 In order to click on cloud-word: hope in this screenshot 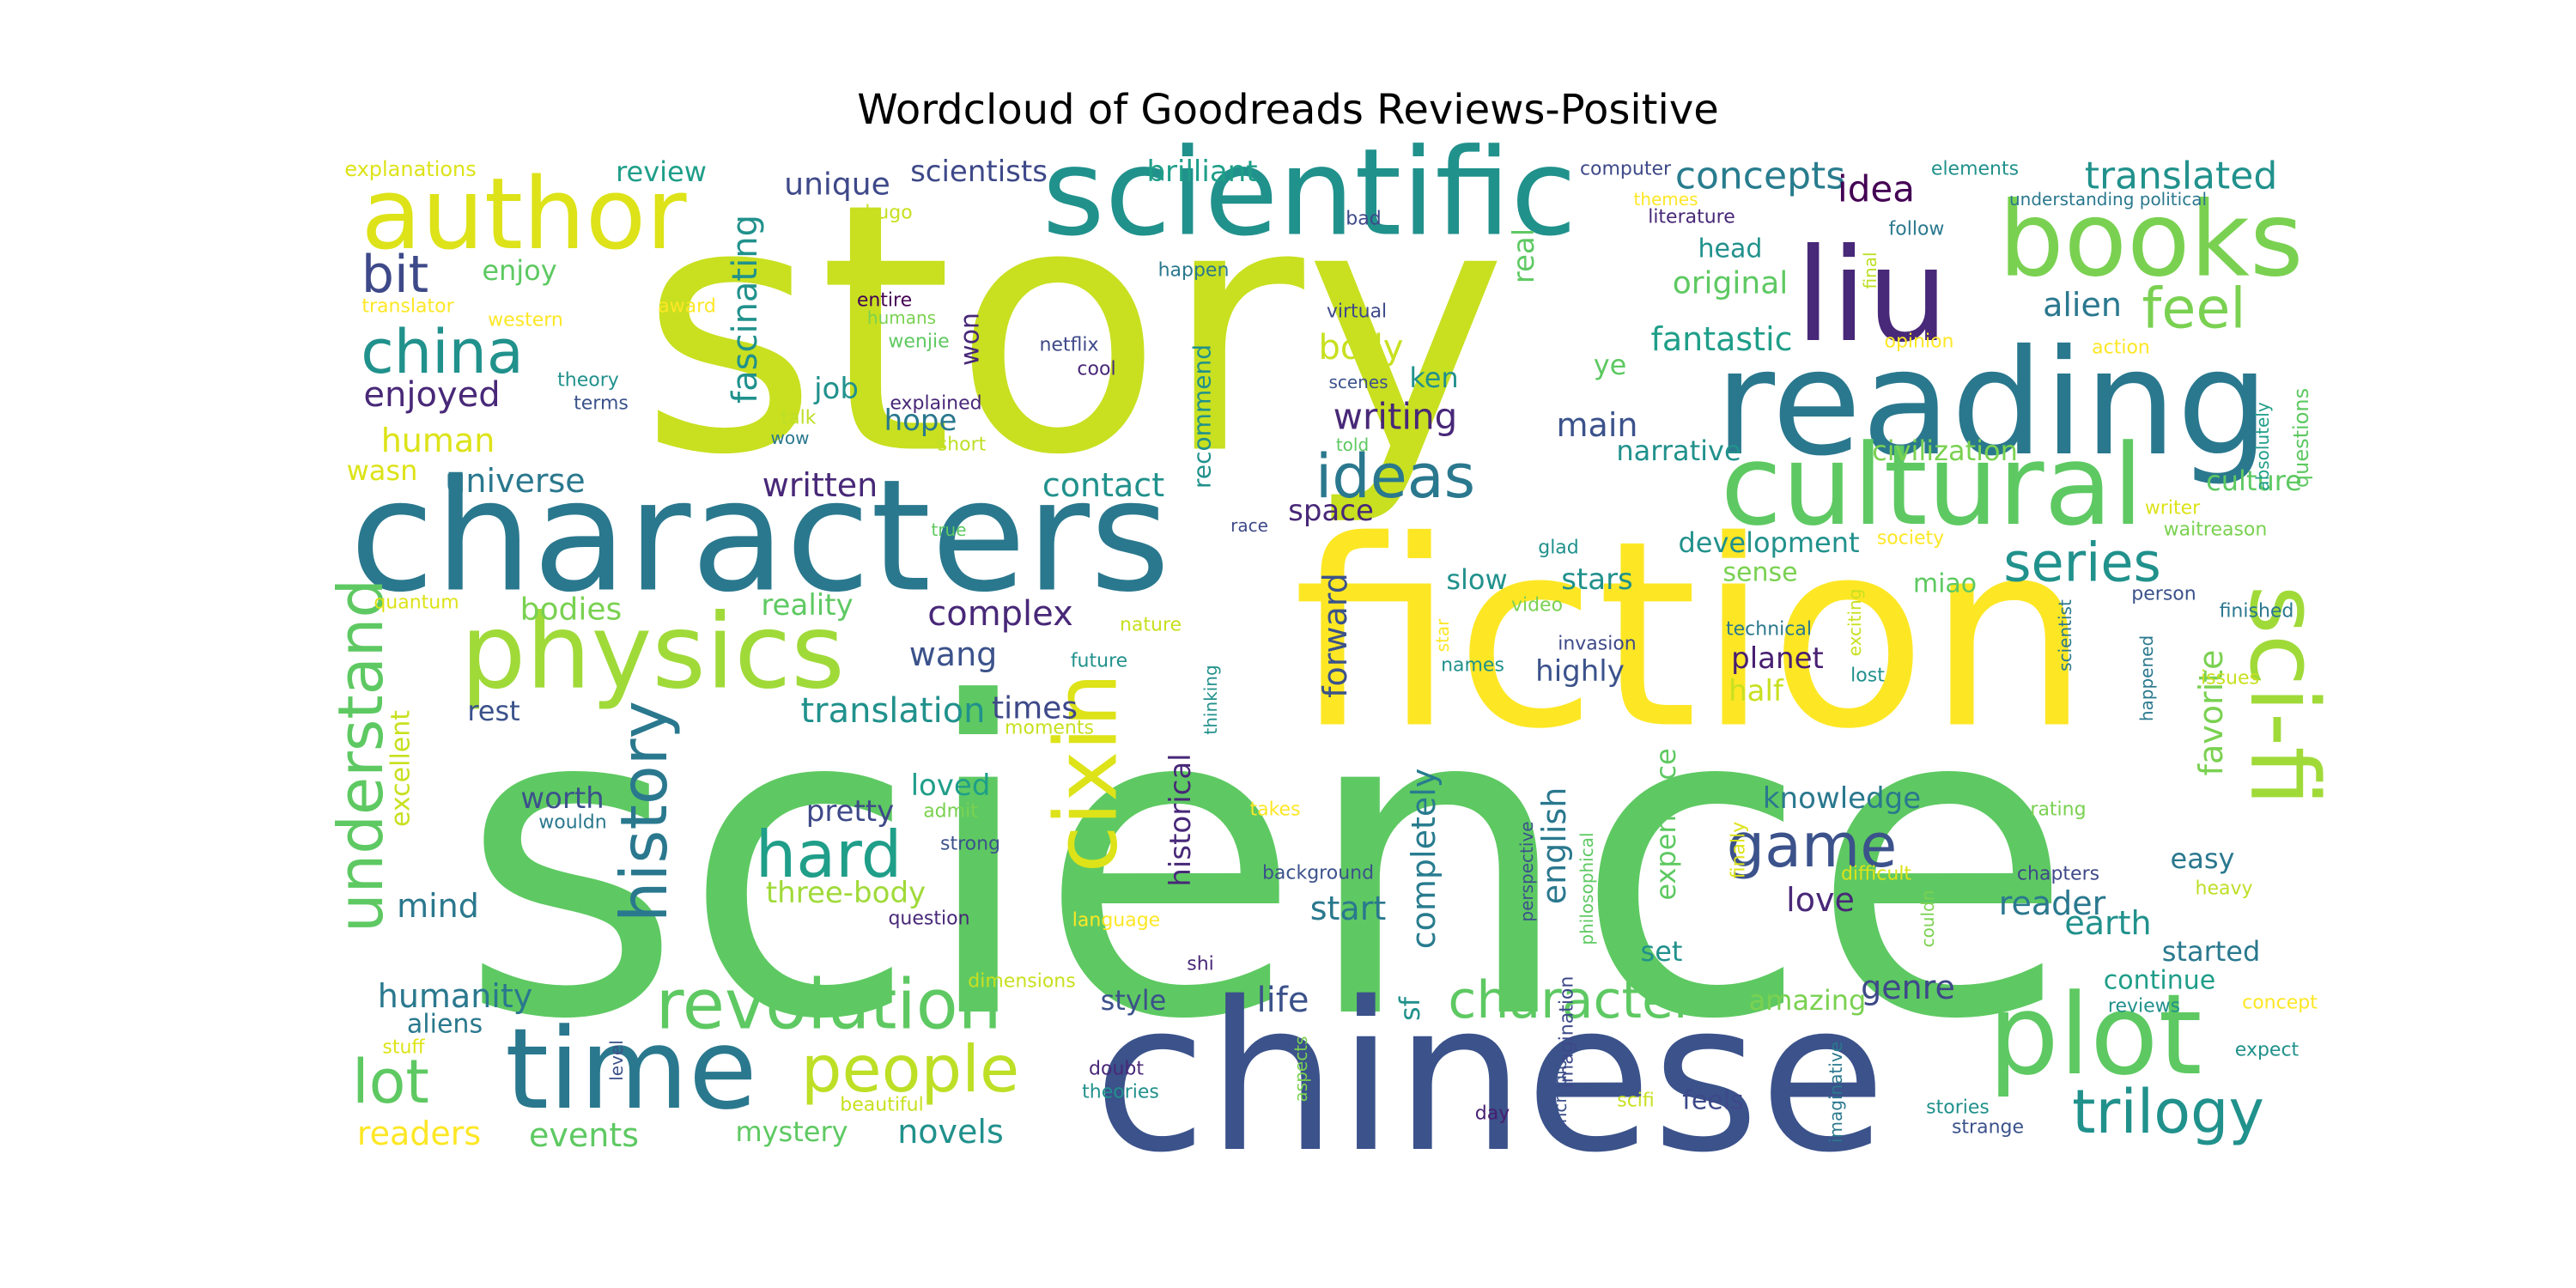, I will do `click(921, 421)`.